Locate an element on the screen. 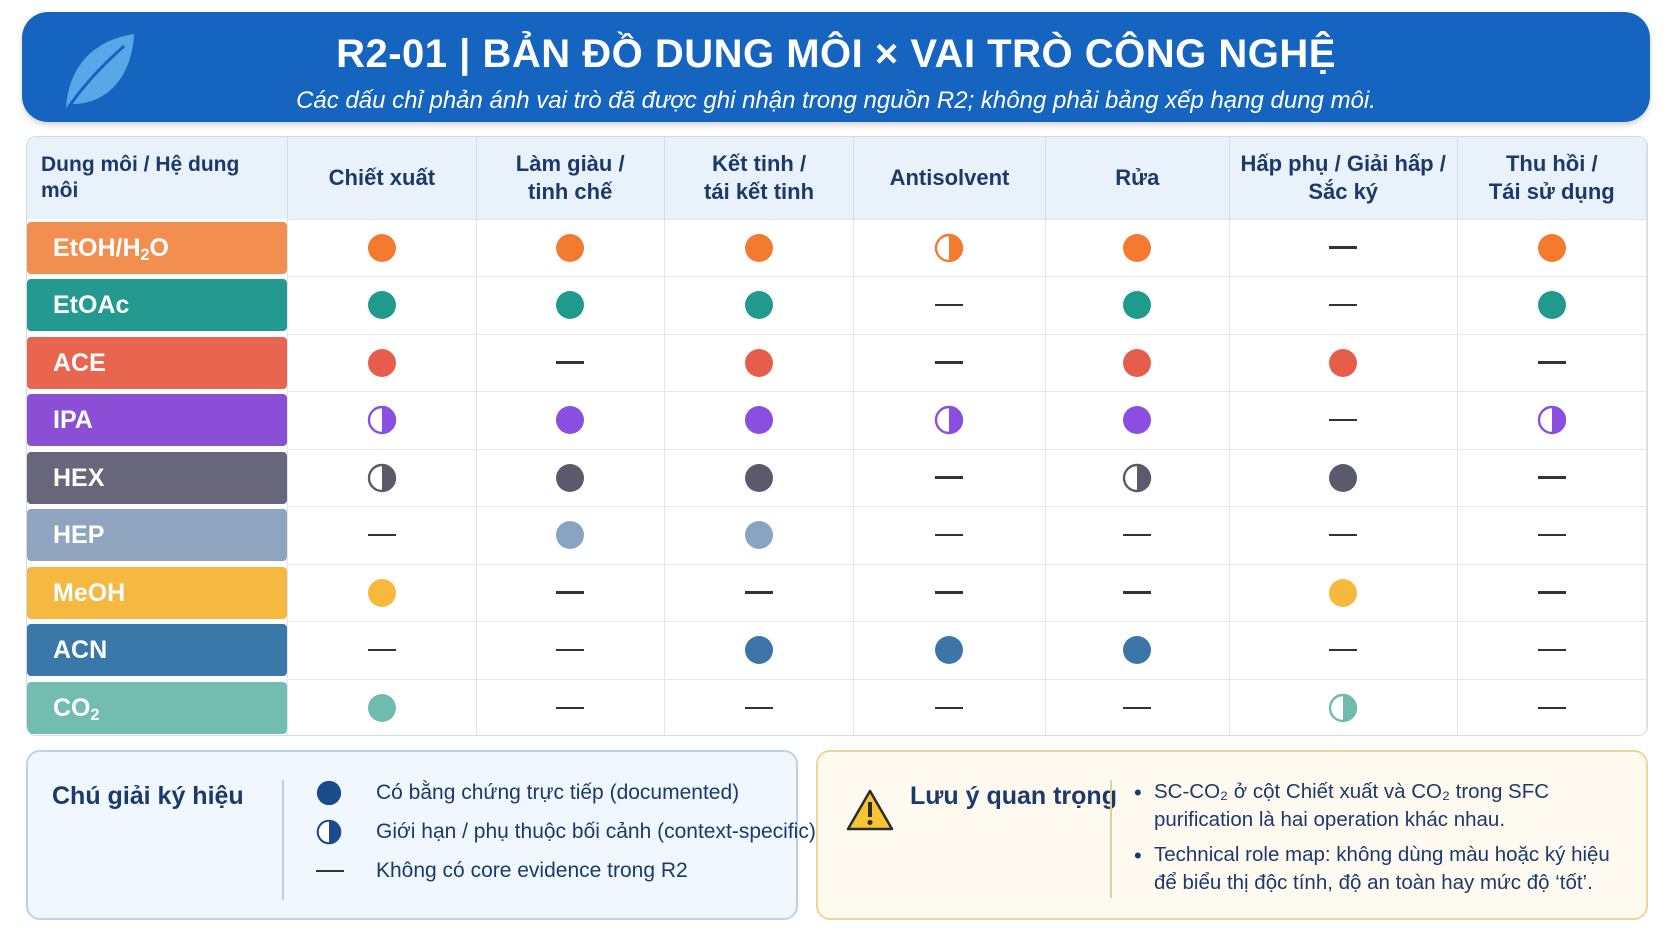 The width and height of the screenshot is (1672, 941). table-row: CO2 is located at coordinates (837, 706).